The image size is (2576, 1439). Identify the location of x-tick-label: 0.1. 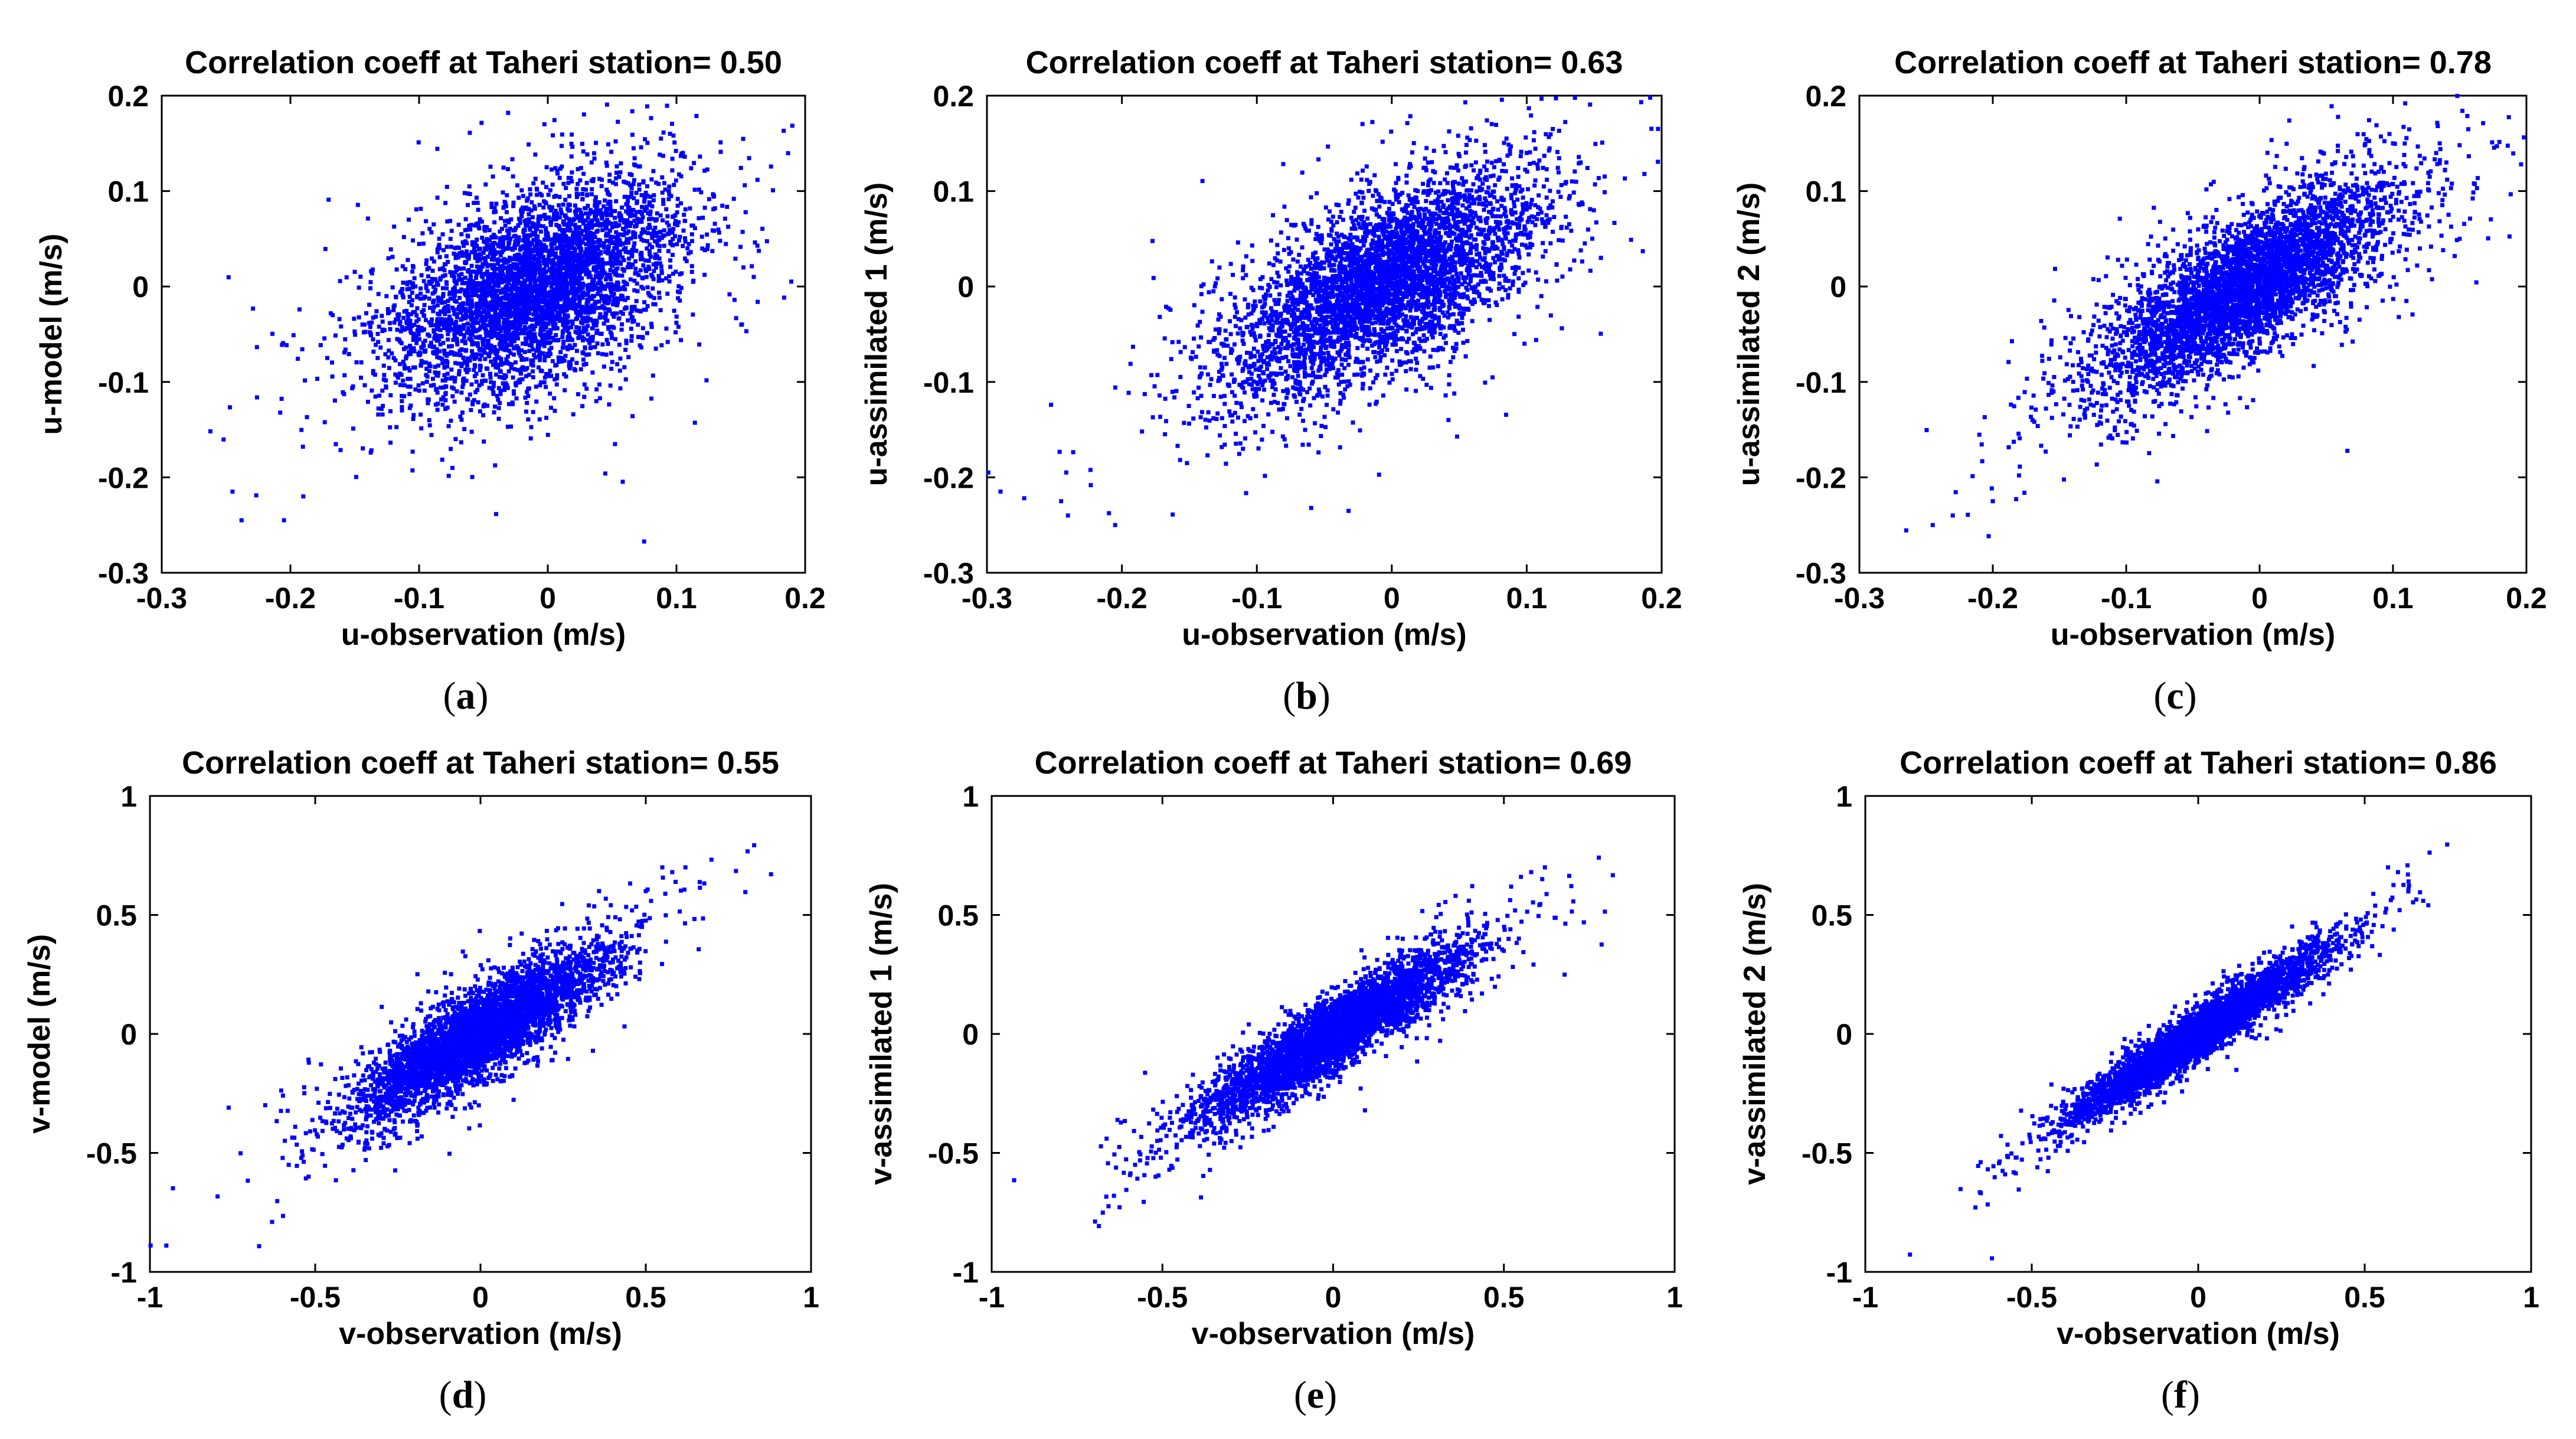
(1527, 598).